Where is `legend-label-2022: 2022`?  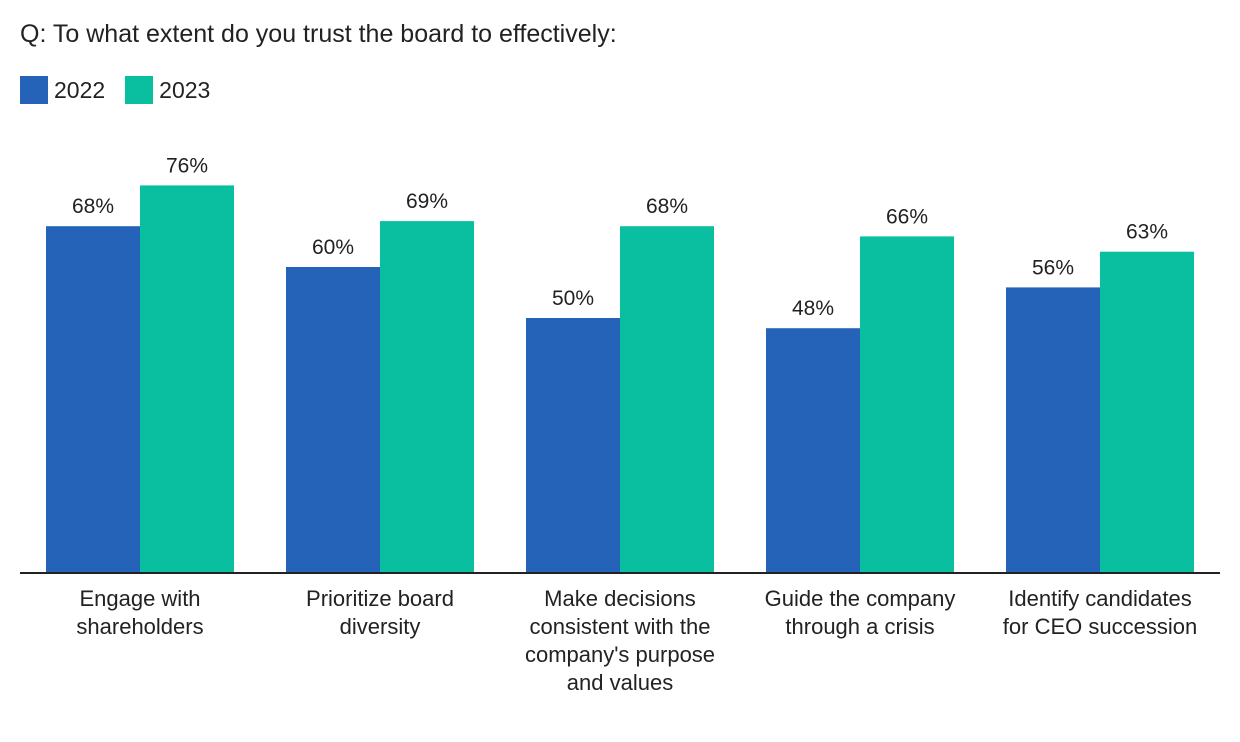
legend-label-2022: 2022 is located at coordinates (80, 89).